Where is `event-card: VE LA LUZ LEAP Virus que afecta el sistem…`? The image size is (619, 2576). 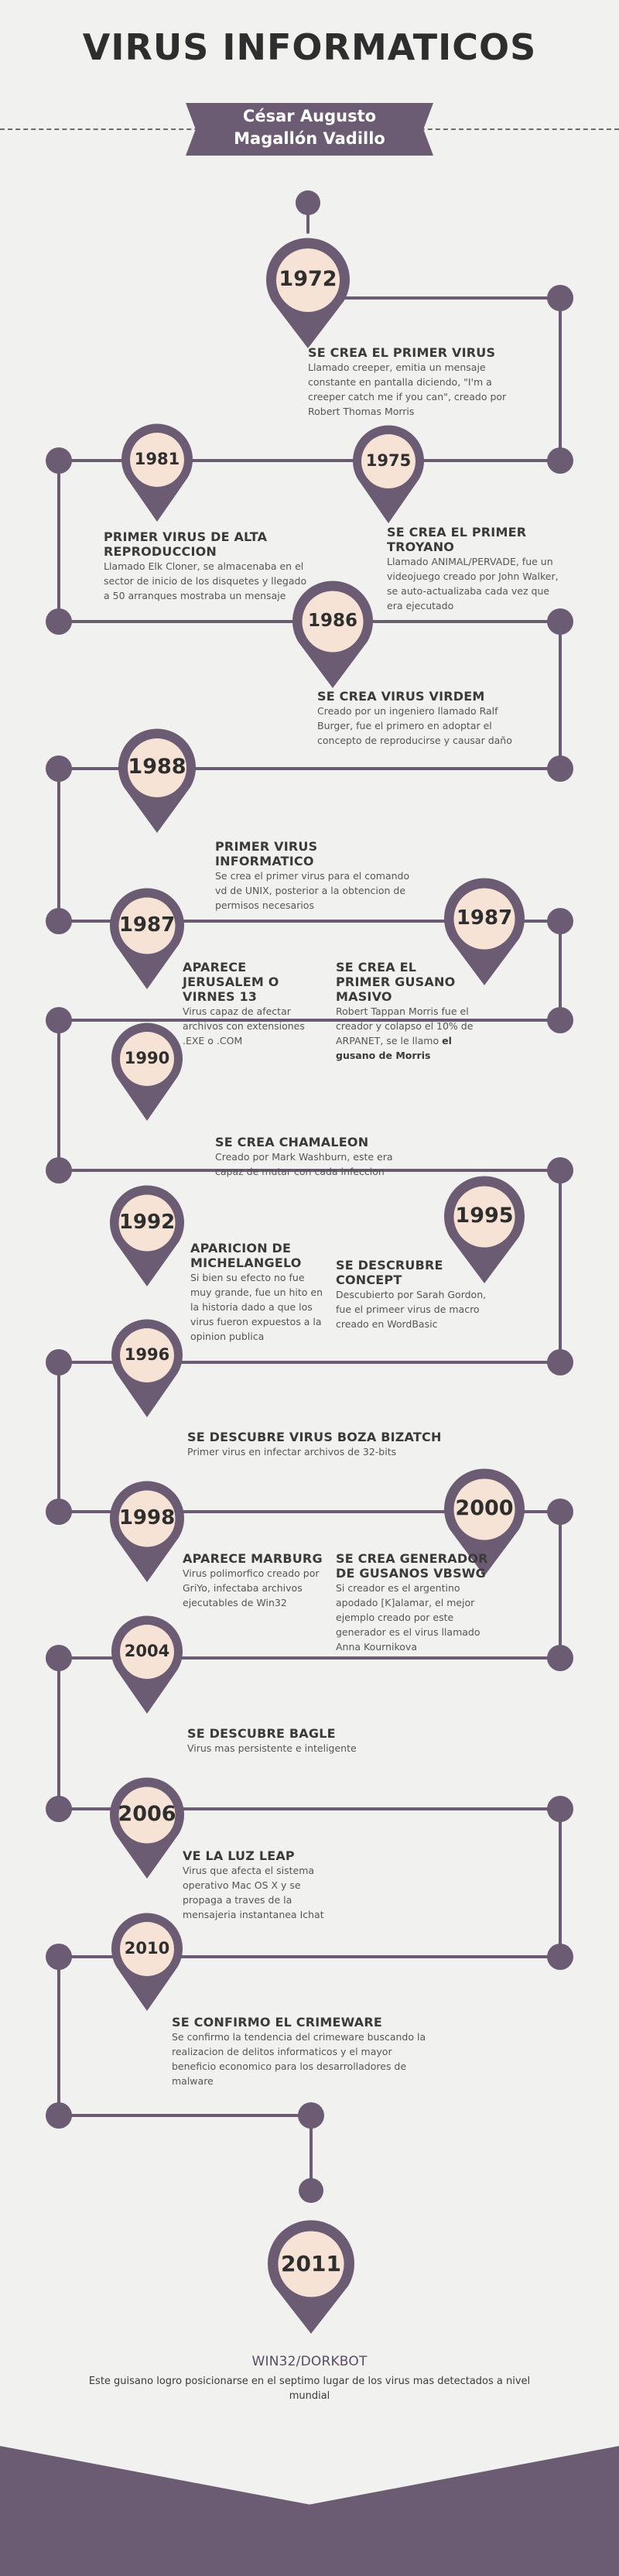
event-card: VE LA LUZ LEAP Virus que afecta el sistem… is located at coordinates (260, 1885).